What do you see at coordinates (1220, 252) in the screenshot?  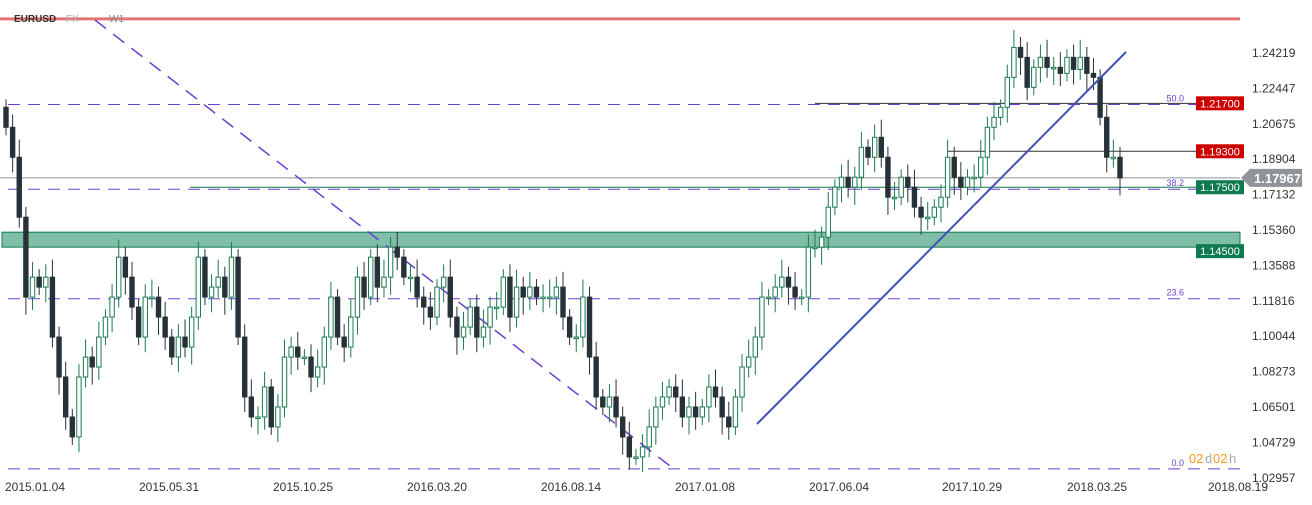 I see `price-tag-text: 1.14500` at bounding box center [1220, 252].